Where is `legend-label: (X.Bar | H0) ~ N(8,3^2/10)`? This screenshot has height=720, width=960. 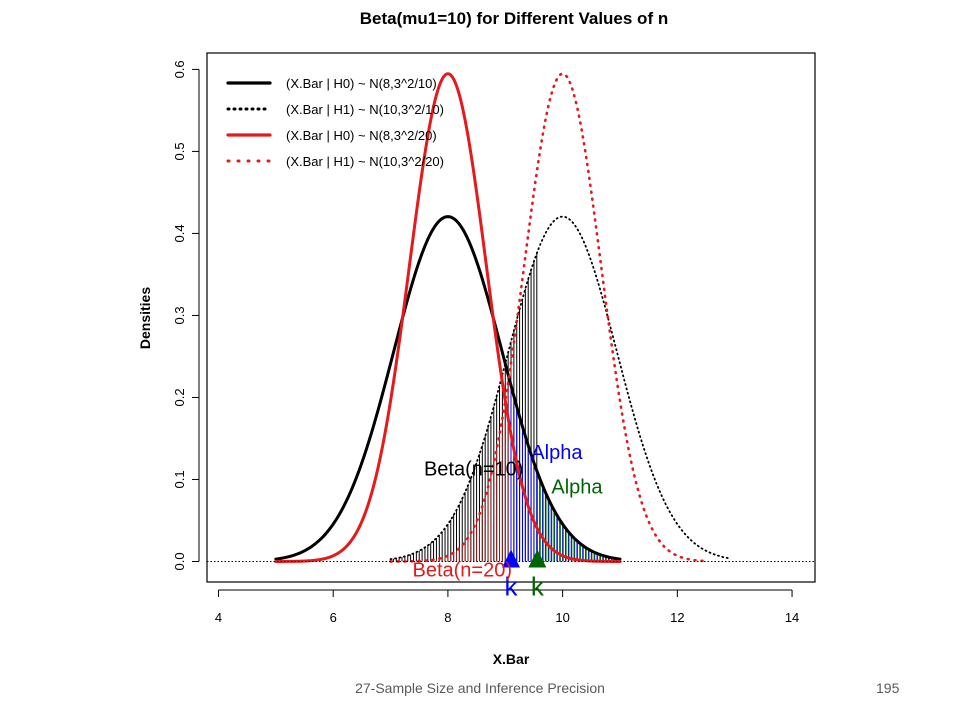
legend-label: (X.Bar | H0) ~ N(8,3^2/10) is located at coordinates (361, 83).